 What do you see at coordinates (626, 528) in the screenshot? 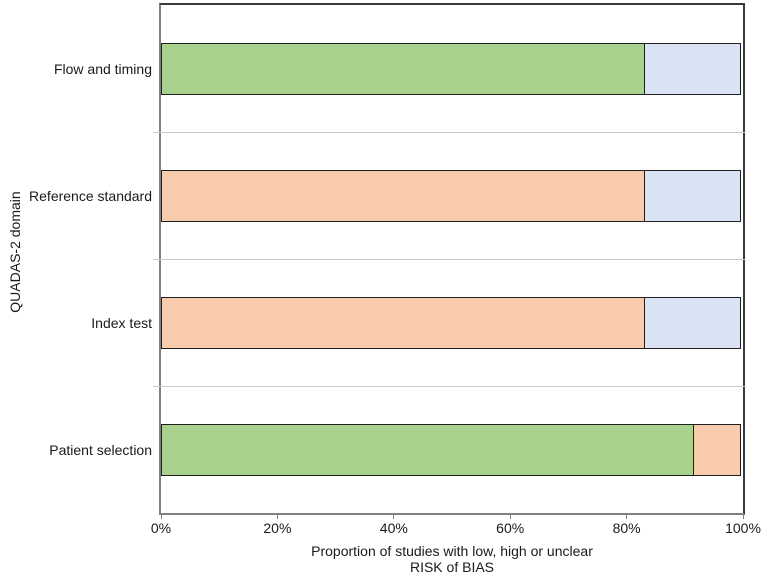
I see `x-tick-label: 80%` at bounding box center [626, 528].